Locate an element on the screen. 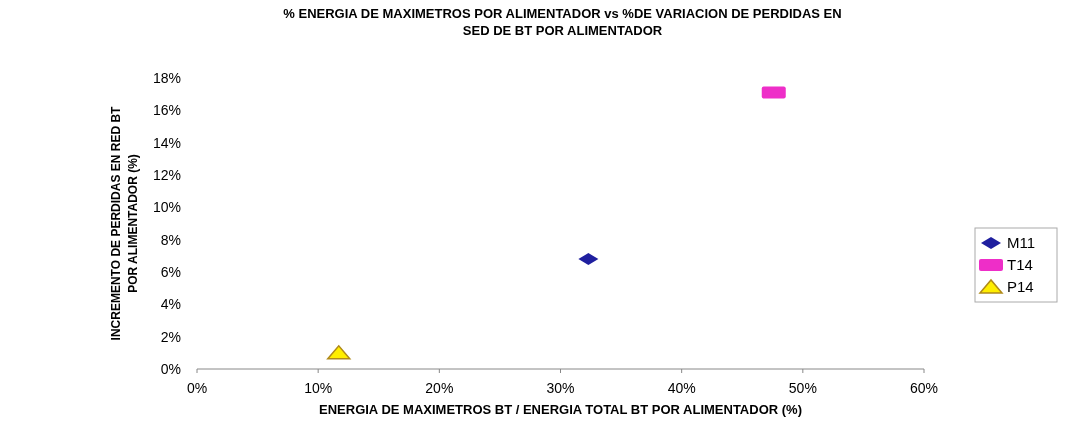 The image size is (1085, 445). legend-label: M11 is located at coordinates (1021, 242).